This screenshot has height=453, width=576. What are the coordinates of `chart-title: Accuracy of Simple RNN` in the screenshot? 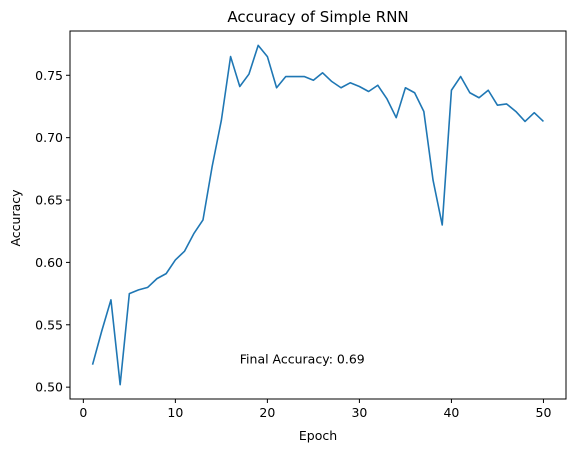 It's located at (317, 17).